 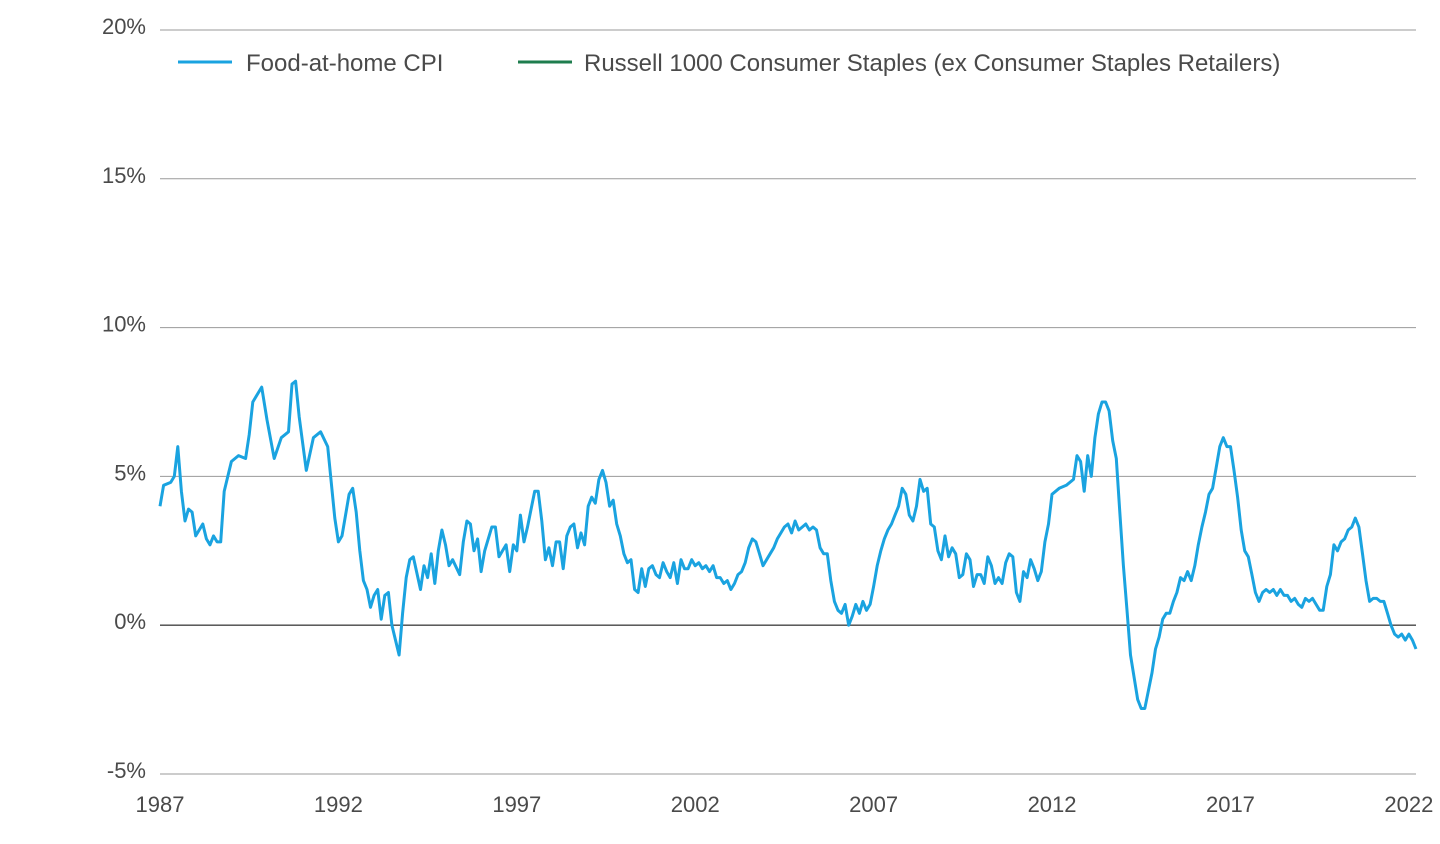 I want to click on y-tick-label-2: 5%, so click(x=130, y=472).